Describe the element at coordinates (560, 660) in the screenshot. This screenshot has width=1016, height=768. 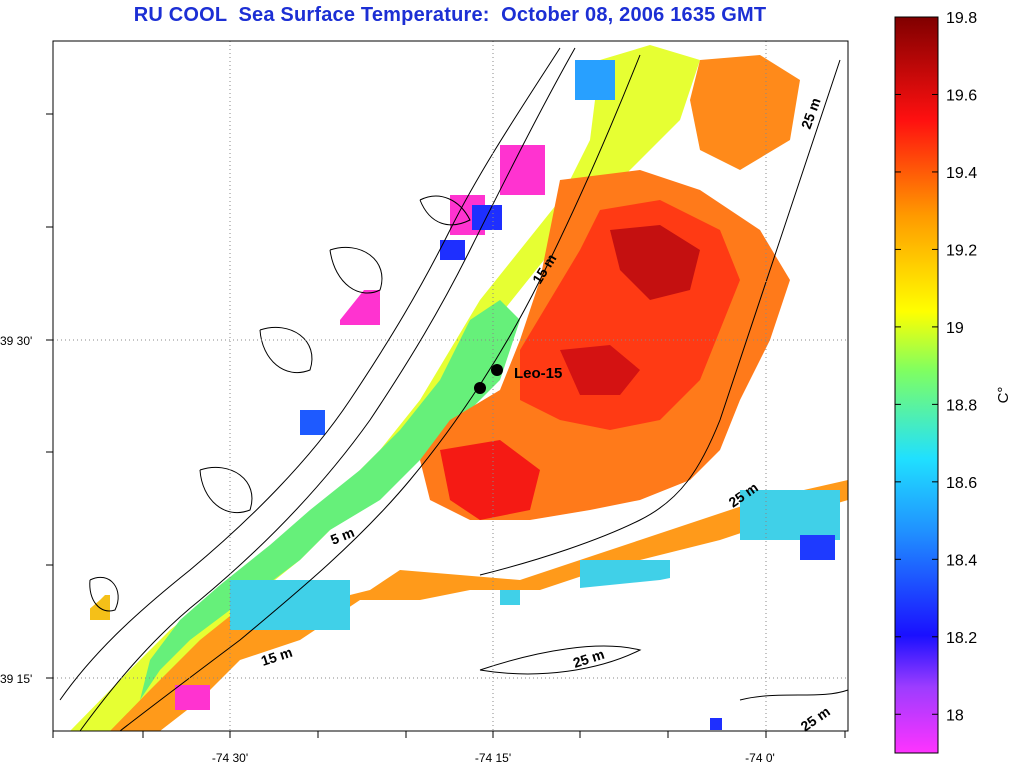
I see `contour-25m-closed` at that location.